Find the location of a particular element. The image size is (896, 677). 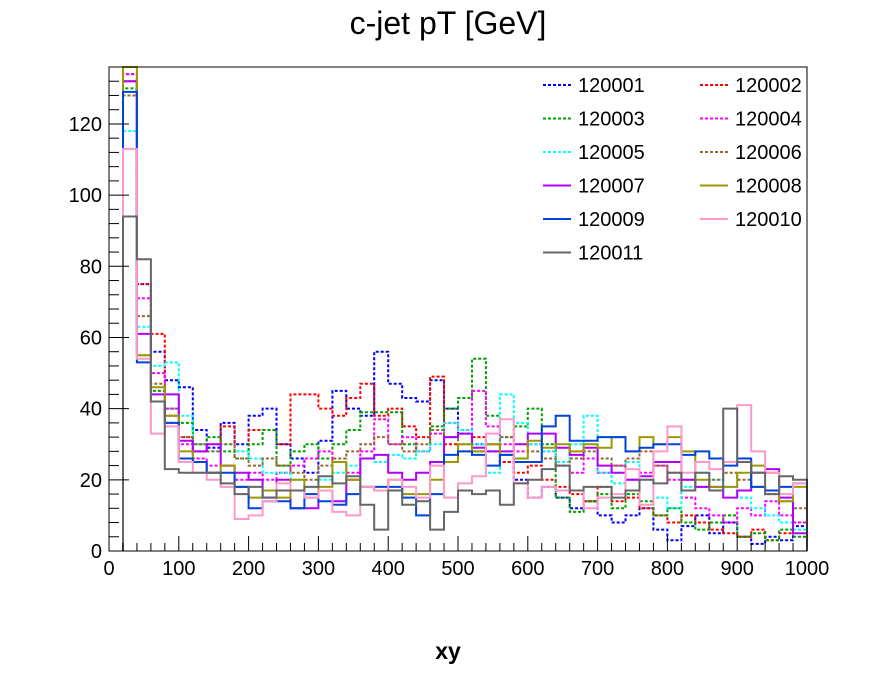

legend-entry-120011: 120011 is located at coordinates (593, 254).